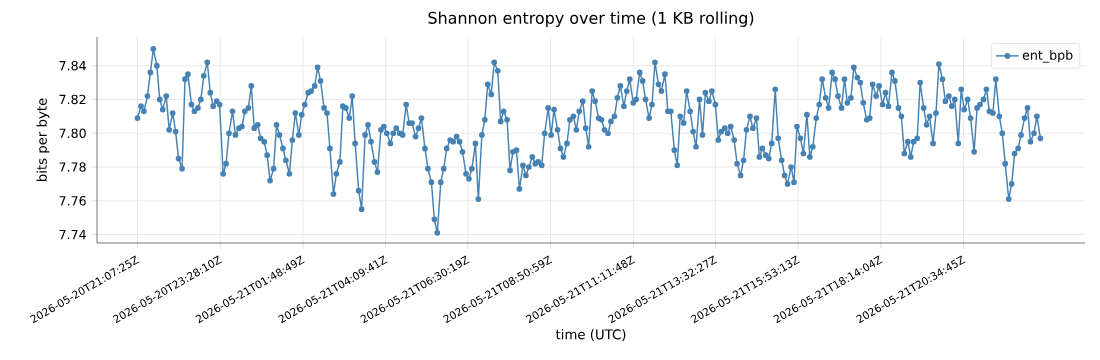 The width and height of the screenshot is (1100, 360). I want to click on legend-label: ent_bpb, so click(1047, 56).